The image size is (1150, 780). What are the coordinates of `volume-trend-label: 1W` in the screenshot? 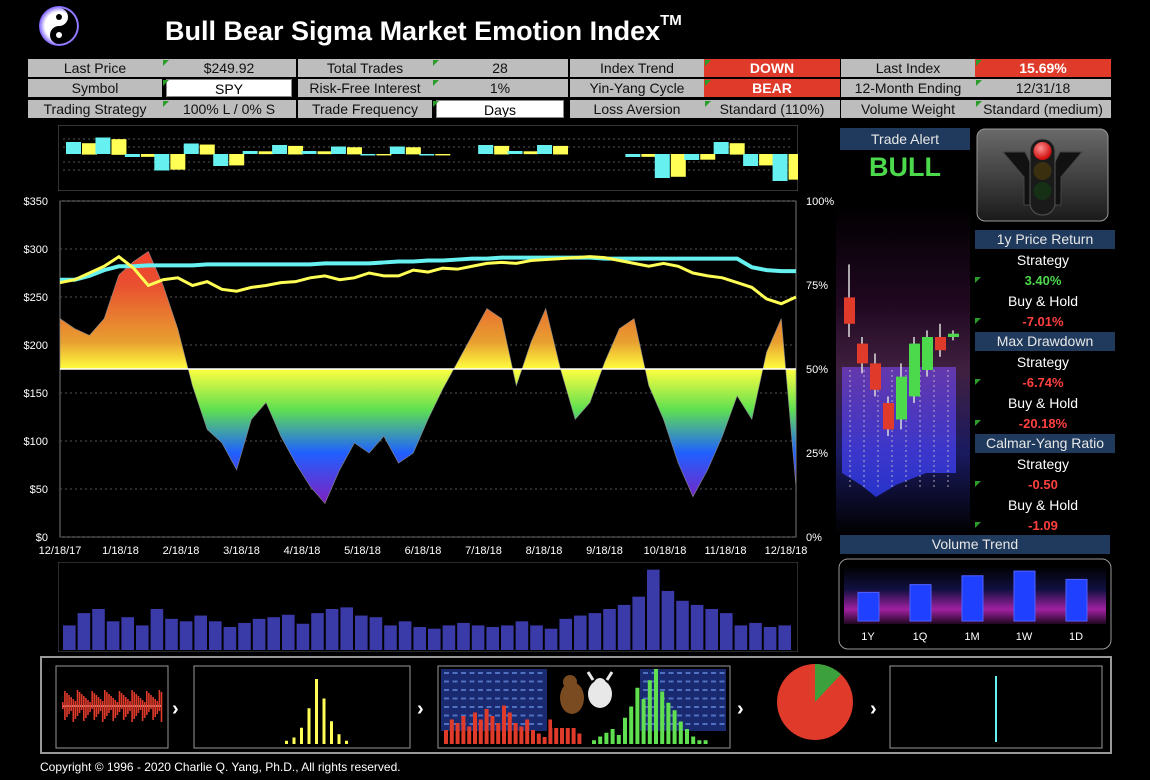 It's located at (1024, 637).